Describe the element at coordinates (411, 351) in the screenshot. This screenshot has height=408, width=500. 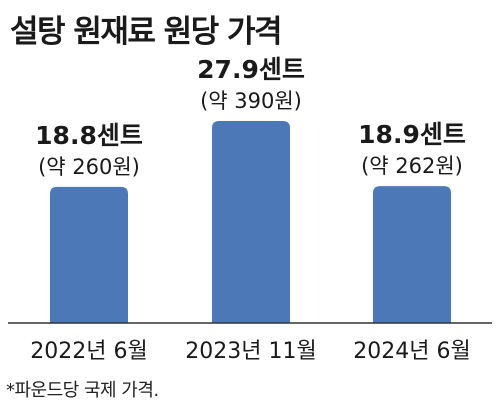
I see `category-label-3: 2024년 6월` at that location.